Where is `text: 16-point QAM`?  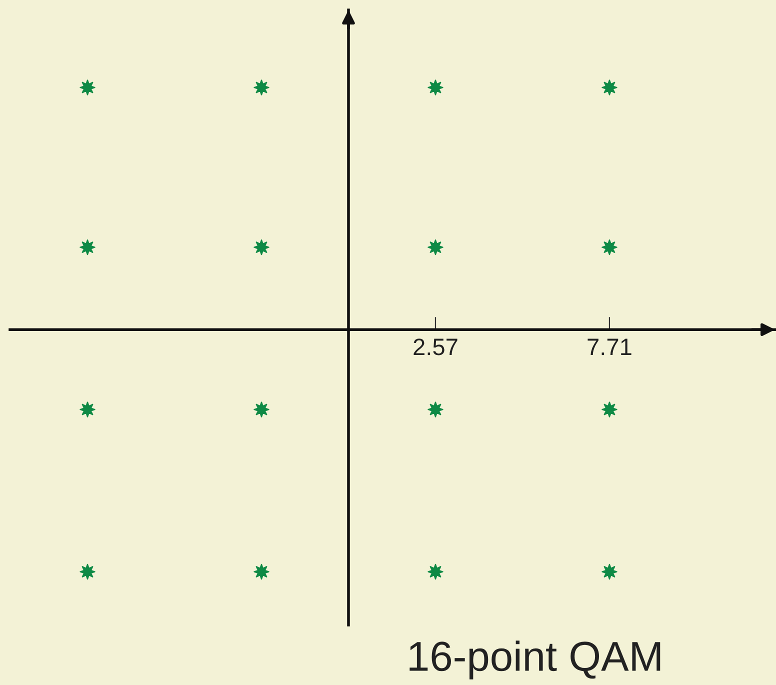 text: 16-point QAM is located at coordinates (535, 660).